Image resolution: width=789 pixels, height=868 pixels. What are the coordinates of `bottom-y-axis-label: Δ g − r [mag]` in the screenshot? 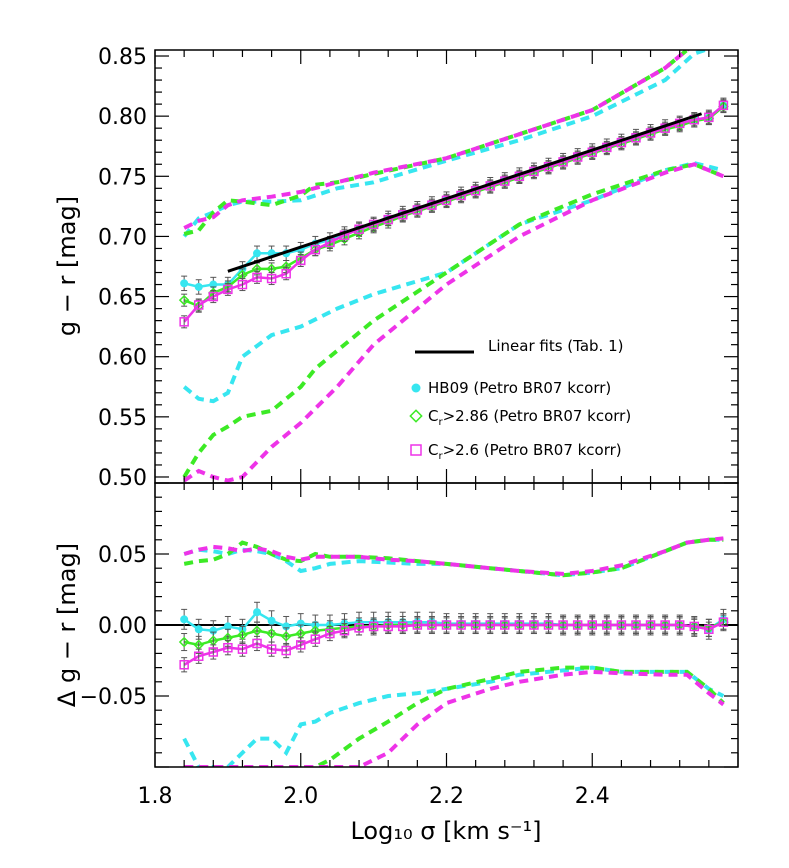 It's located at (67, 625).